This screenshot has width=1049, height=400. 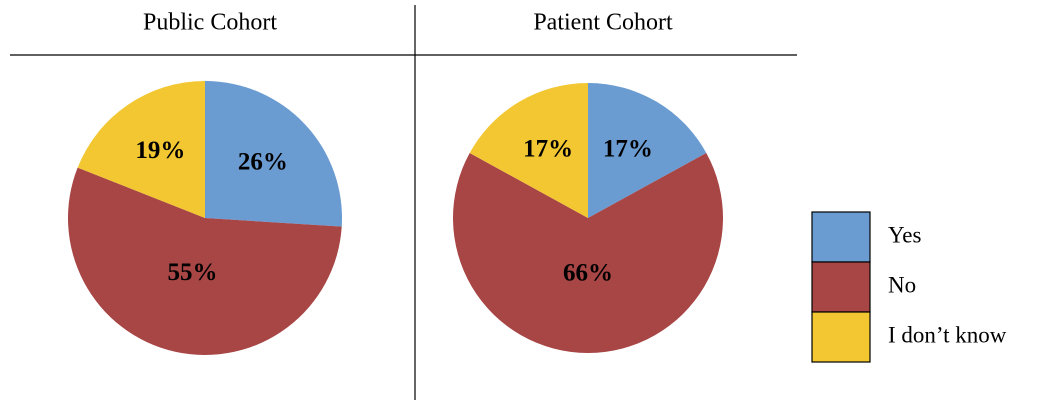 I want to click on data-label: 26%, so click(x=263, y=161).